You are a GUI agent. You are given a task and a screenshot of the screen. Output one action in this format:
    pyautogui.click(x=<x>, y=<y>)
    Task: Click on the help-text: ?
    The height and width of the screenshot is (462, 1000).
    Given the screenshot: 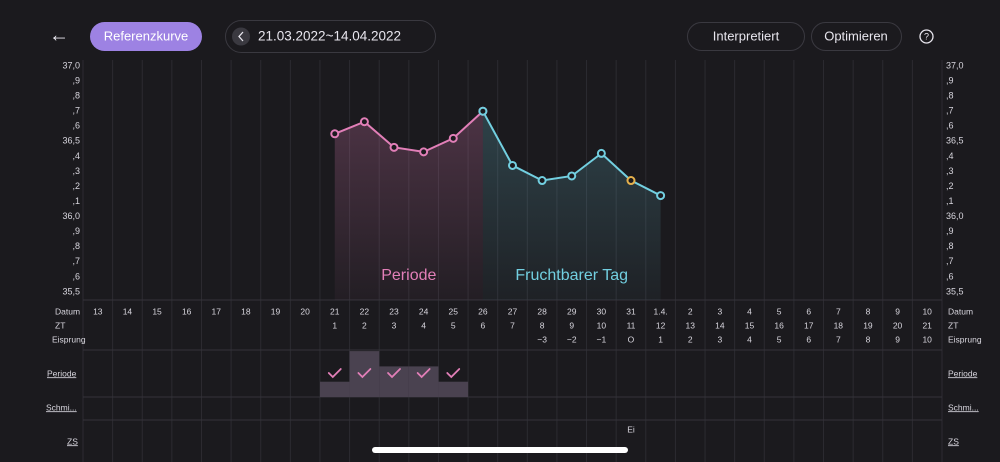 What is the action you would take?
    pyautogui.click(x=926, y=36)
    